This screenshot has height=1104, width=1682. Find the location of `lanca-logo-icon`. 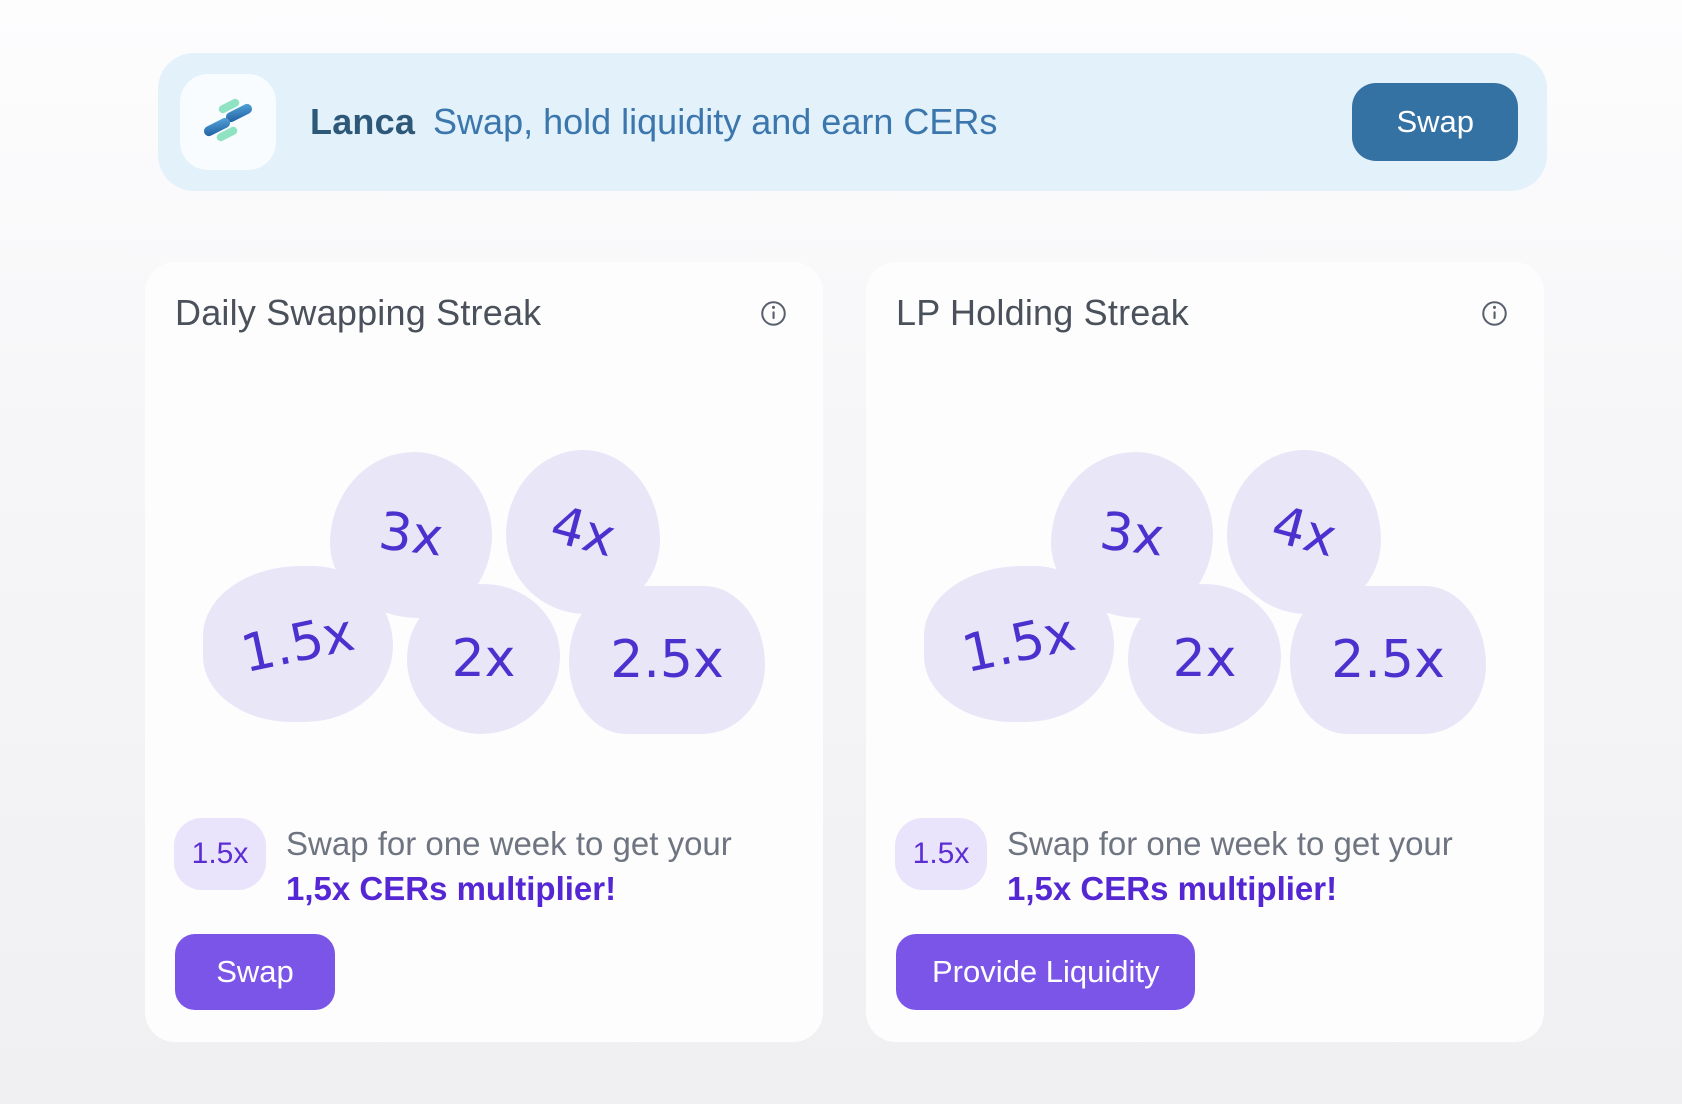

lanca-logo-icon is located at coordinates (228, 122).